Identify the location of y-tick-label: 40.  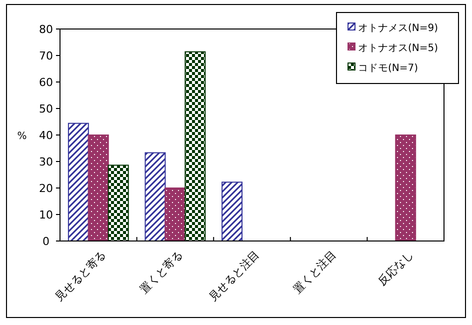
(46, 135).